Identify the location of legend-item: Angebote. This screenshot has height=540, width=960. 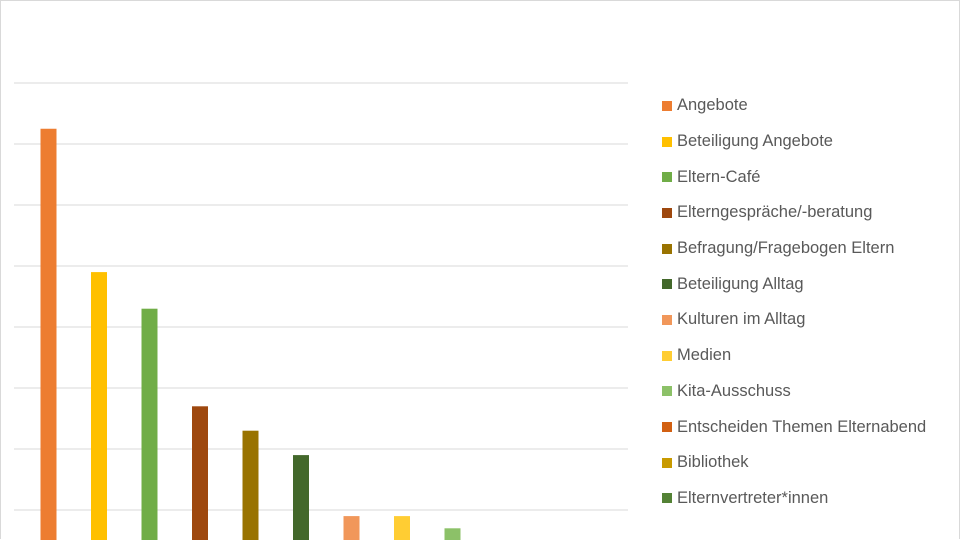
(794, 106).